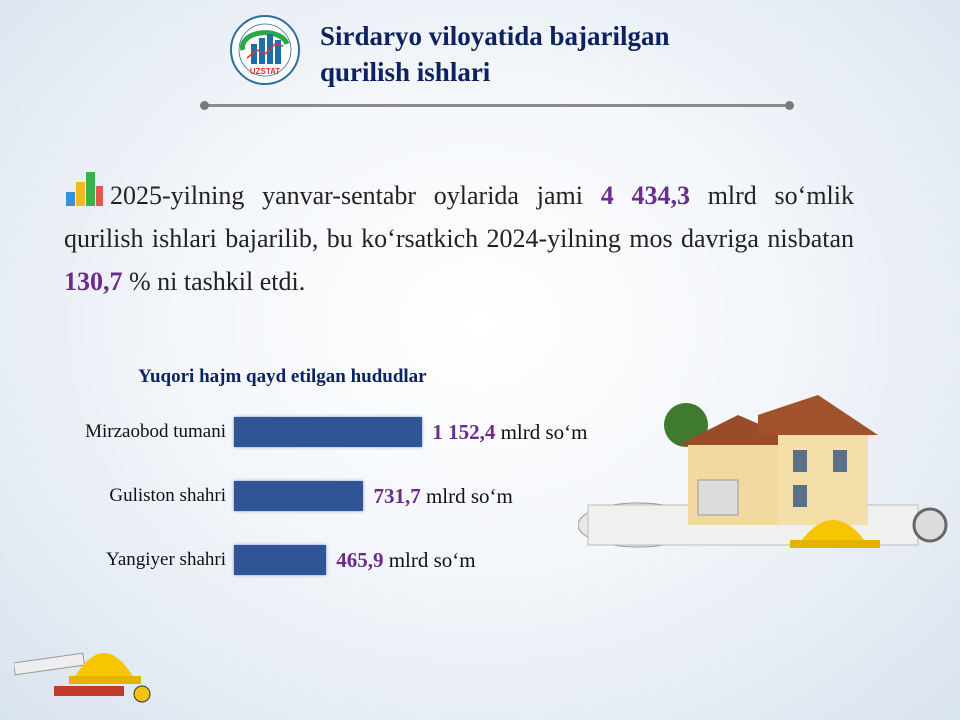 The image size is (960, 720). Describe the element at coordinates (82, 677) in the screenshot. I see `hardhat-tools-illustration` at that location.